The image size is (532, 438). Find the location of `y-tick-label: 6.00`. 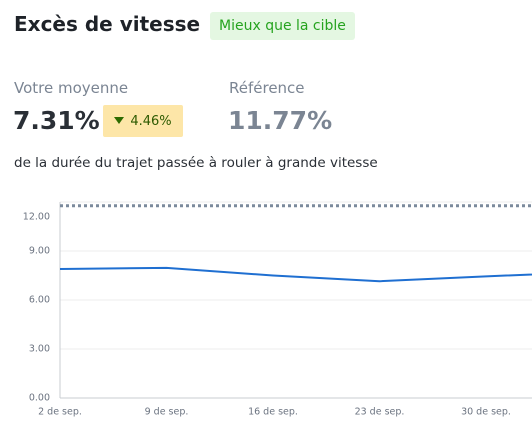

y-tick-label: 6.00 is located at coordinates (39, 300).